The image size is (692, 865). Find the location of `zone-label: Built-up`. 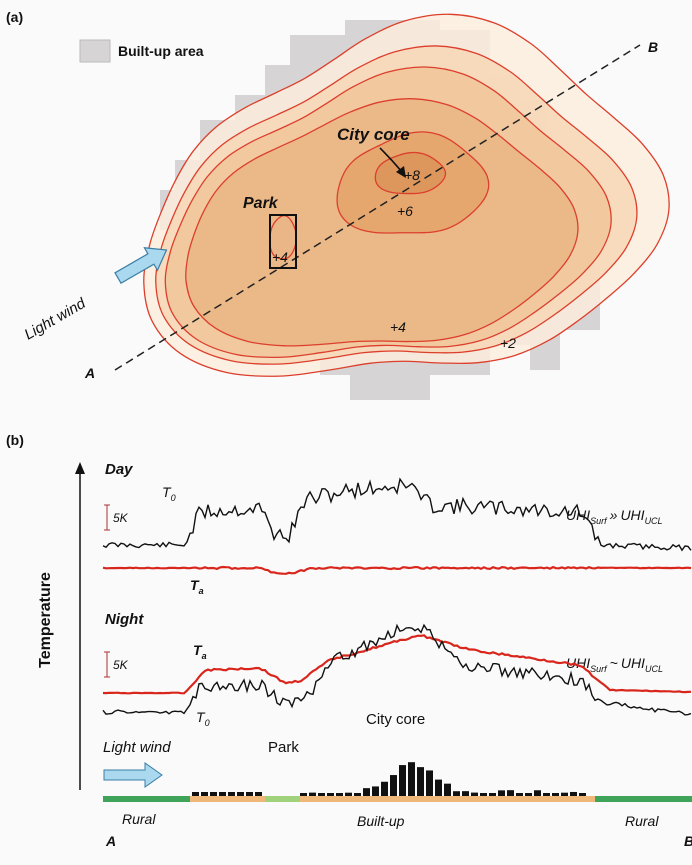

zone-label: Built-up is located at coordinates (381, 821).